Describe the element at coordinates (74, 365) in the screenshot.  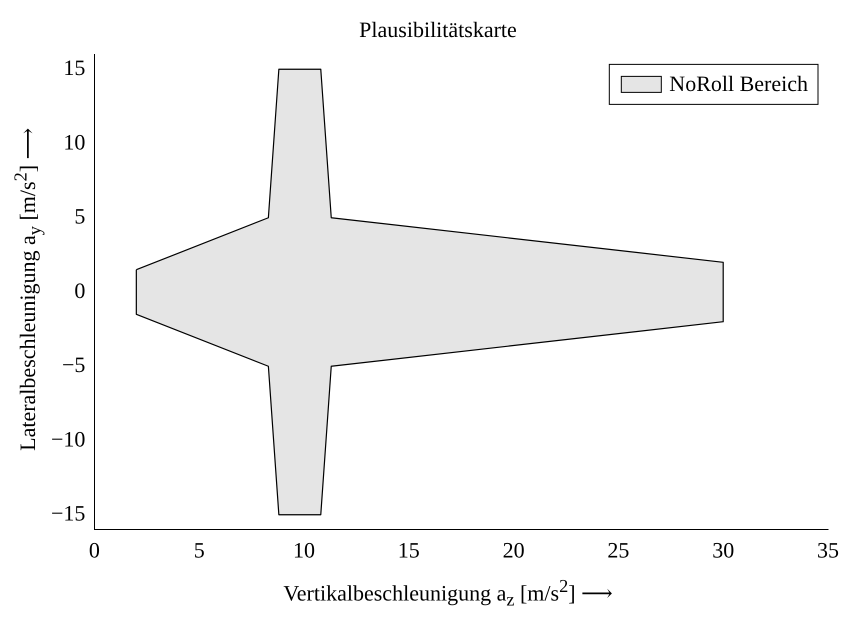
I see `y-tick-label: −5` at that location.